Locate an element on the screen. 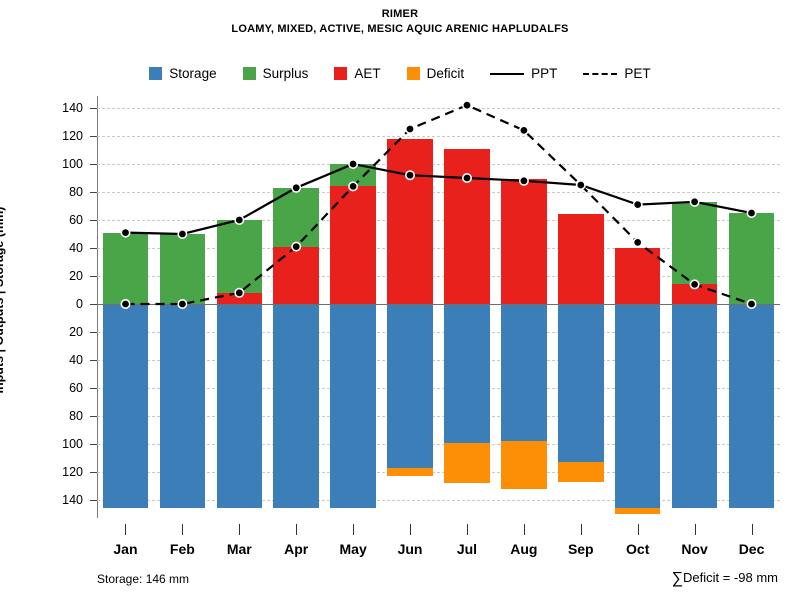 Image resolution: width=800 pixels, height=600 pixels. x-tick-label-jan: Jan is located at coordinates (125, 549).